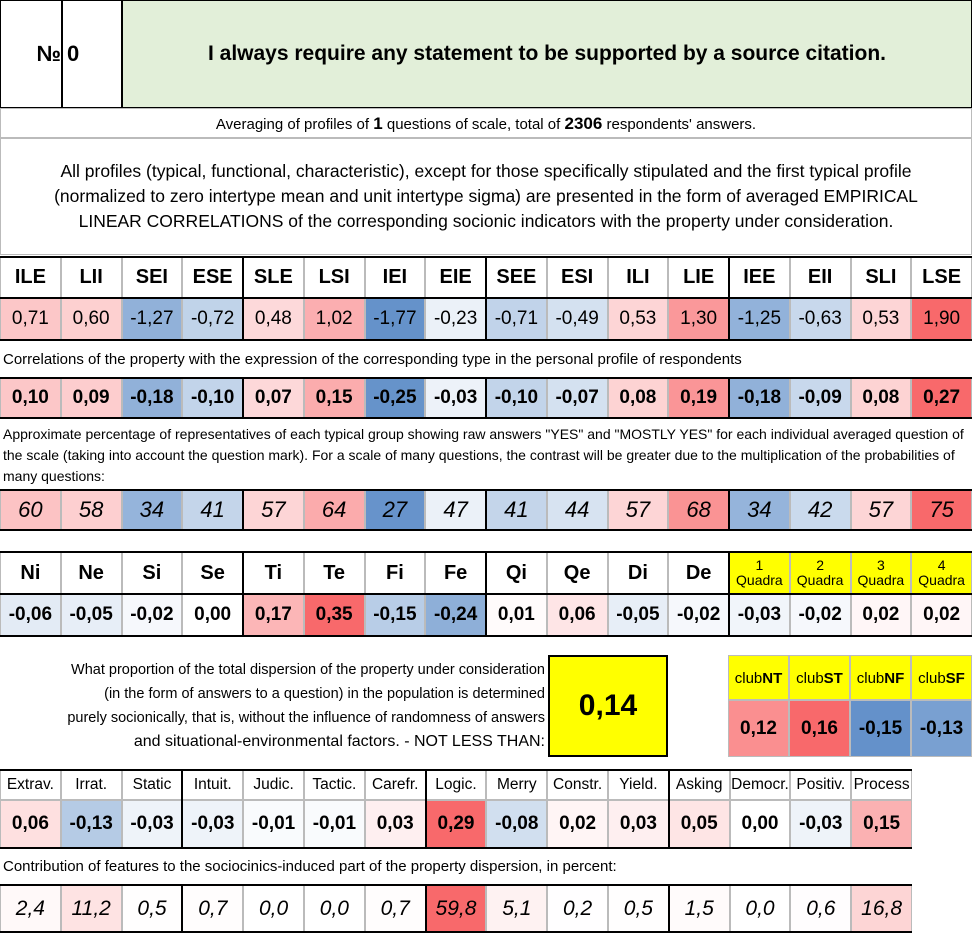 This screenshot has height=935, width=975. I want to click on trait-name: Asking, so click(699, 785).